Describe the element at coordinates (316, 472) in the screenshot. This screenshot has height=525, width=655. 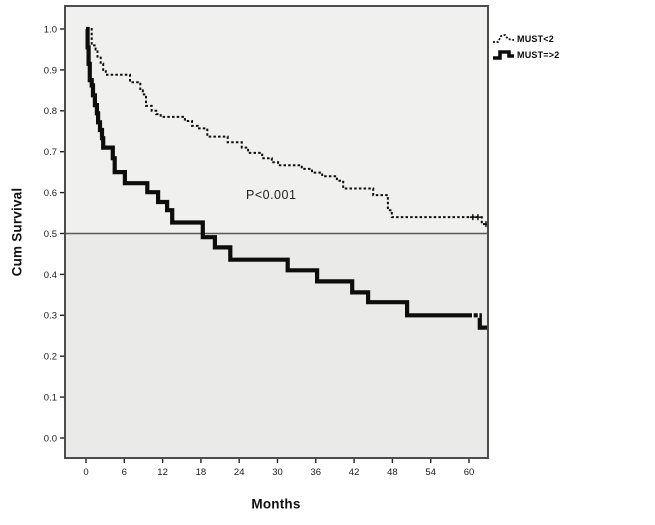
I see `x-tick-label: 36` at that location.